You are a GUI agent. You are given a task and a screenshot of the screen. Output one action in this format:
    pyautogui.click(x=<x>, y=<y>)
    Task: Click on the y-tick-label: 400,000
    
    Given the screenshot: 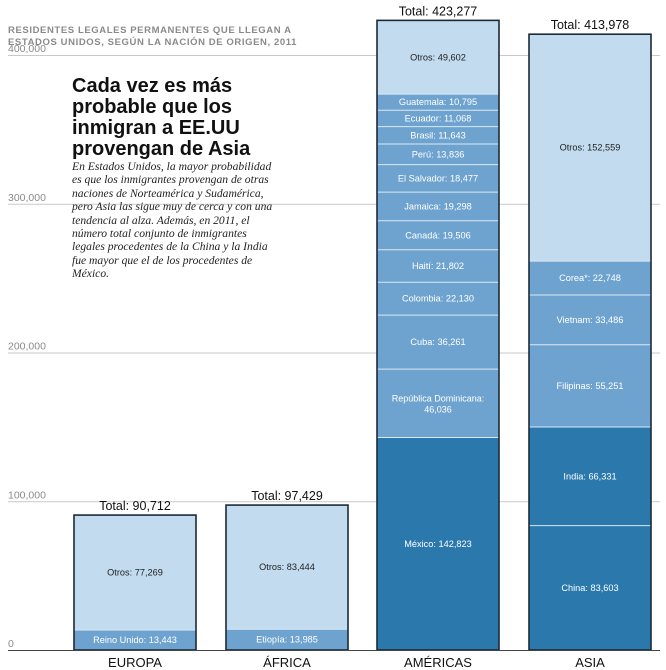 What is the action you would take?
    pyautogui.click(x=27, y=49)
    